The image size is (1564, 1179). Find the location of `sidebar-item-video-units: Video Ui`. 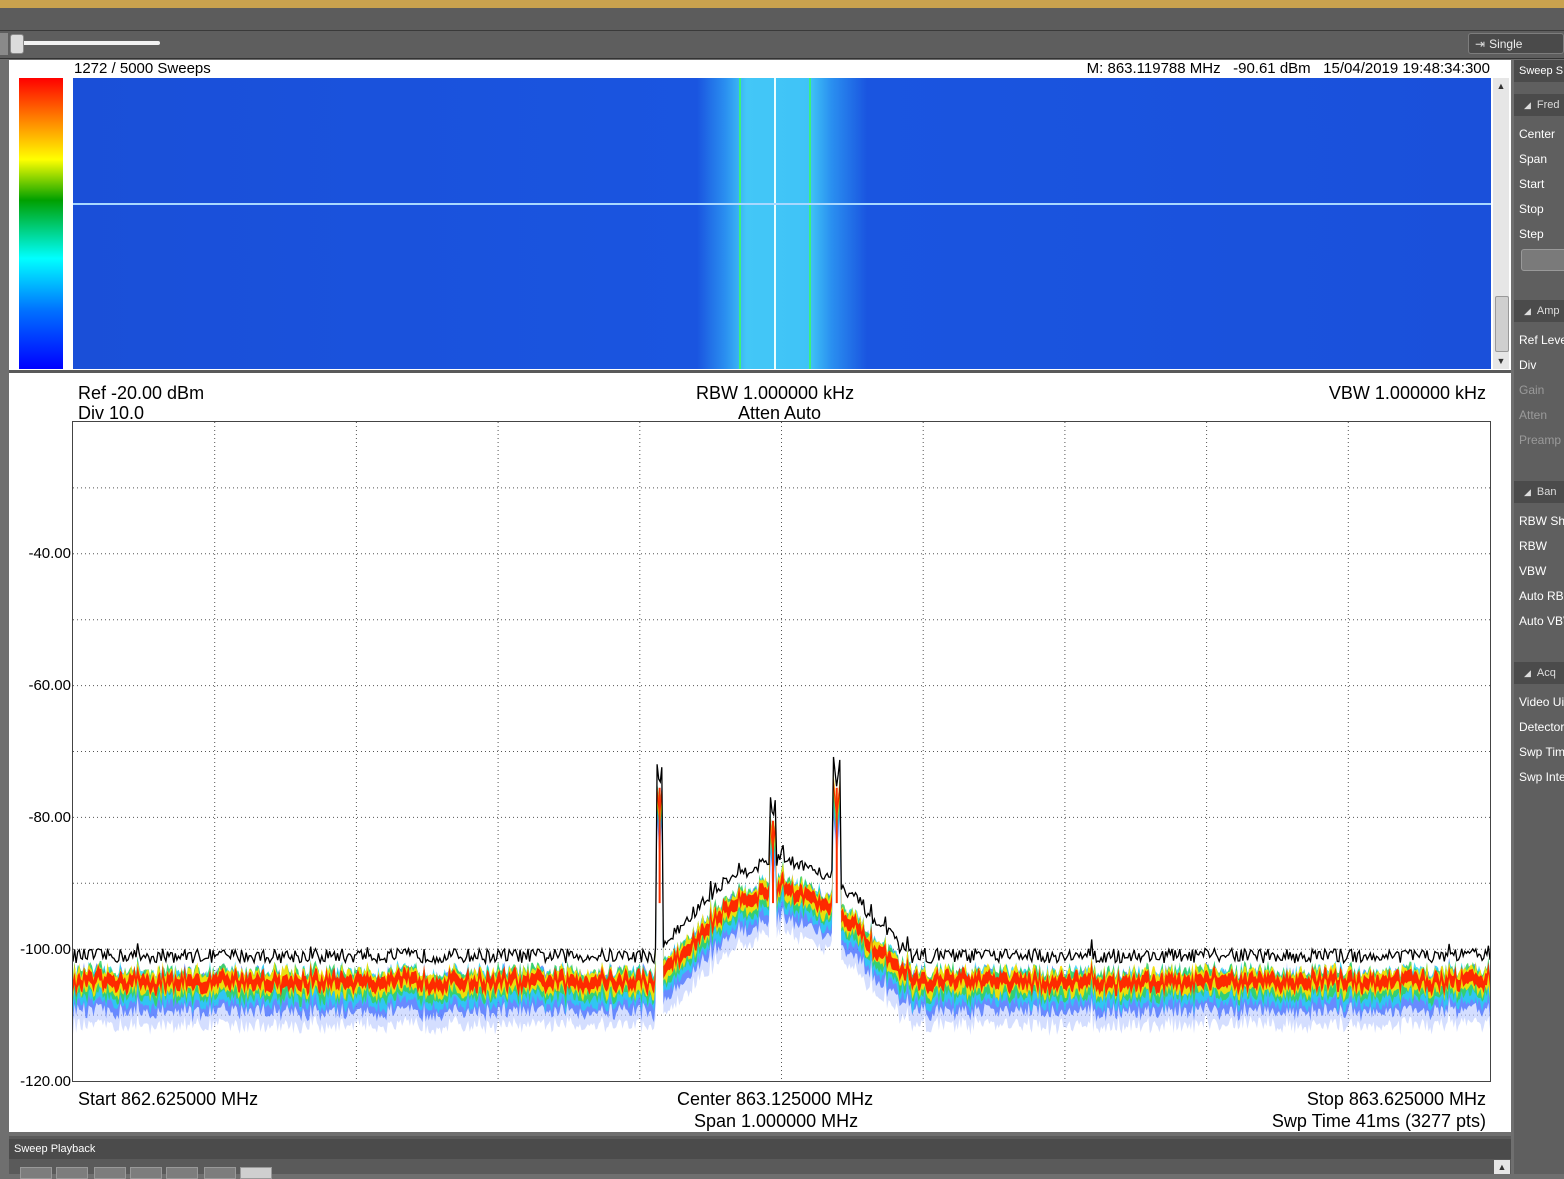

sidebar-item-video-units: Video Ui is located at coordinates (1541, 702).